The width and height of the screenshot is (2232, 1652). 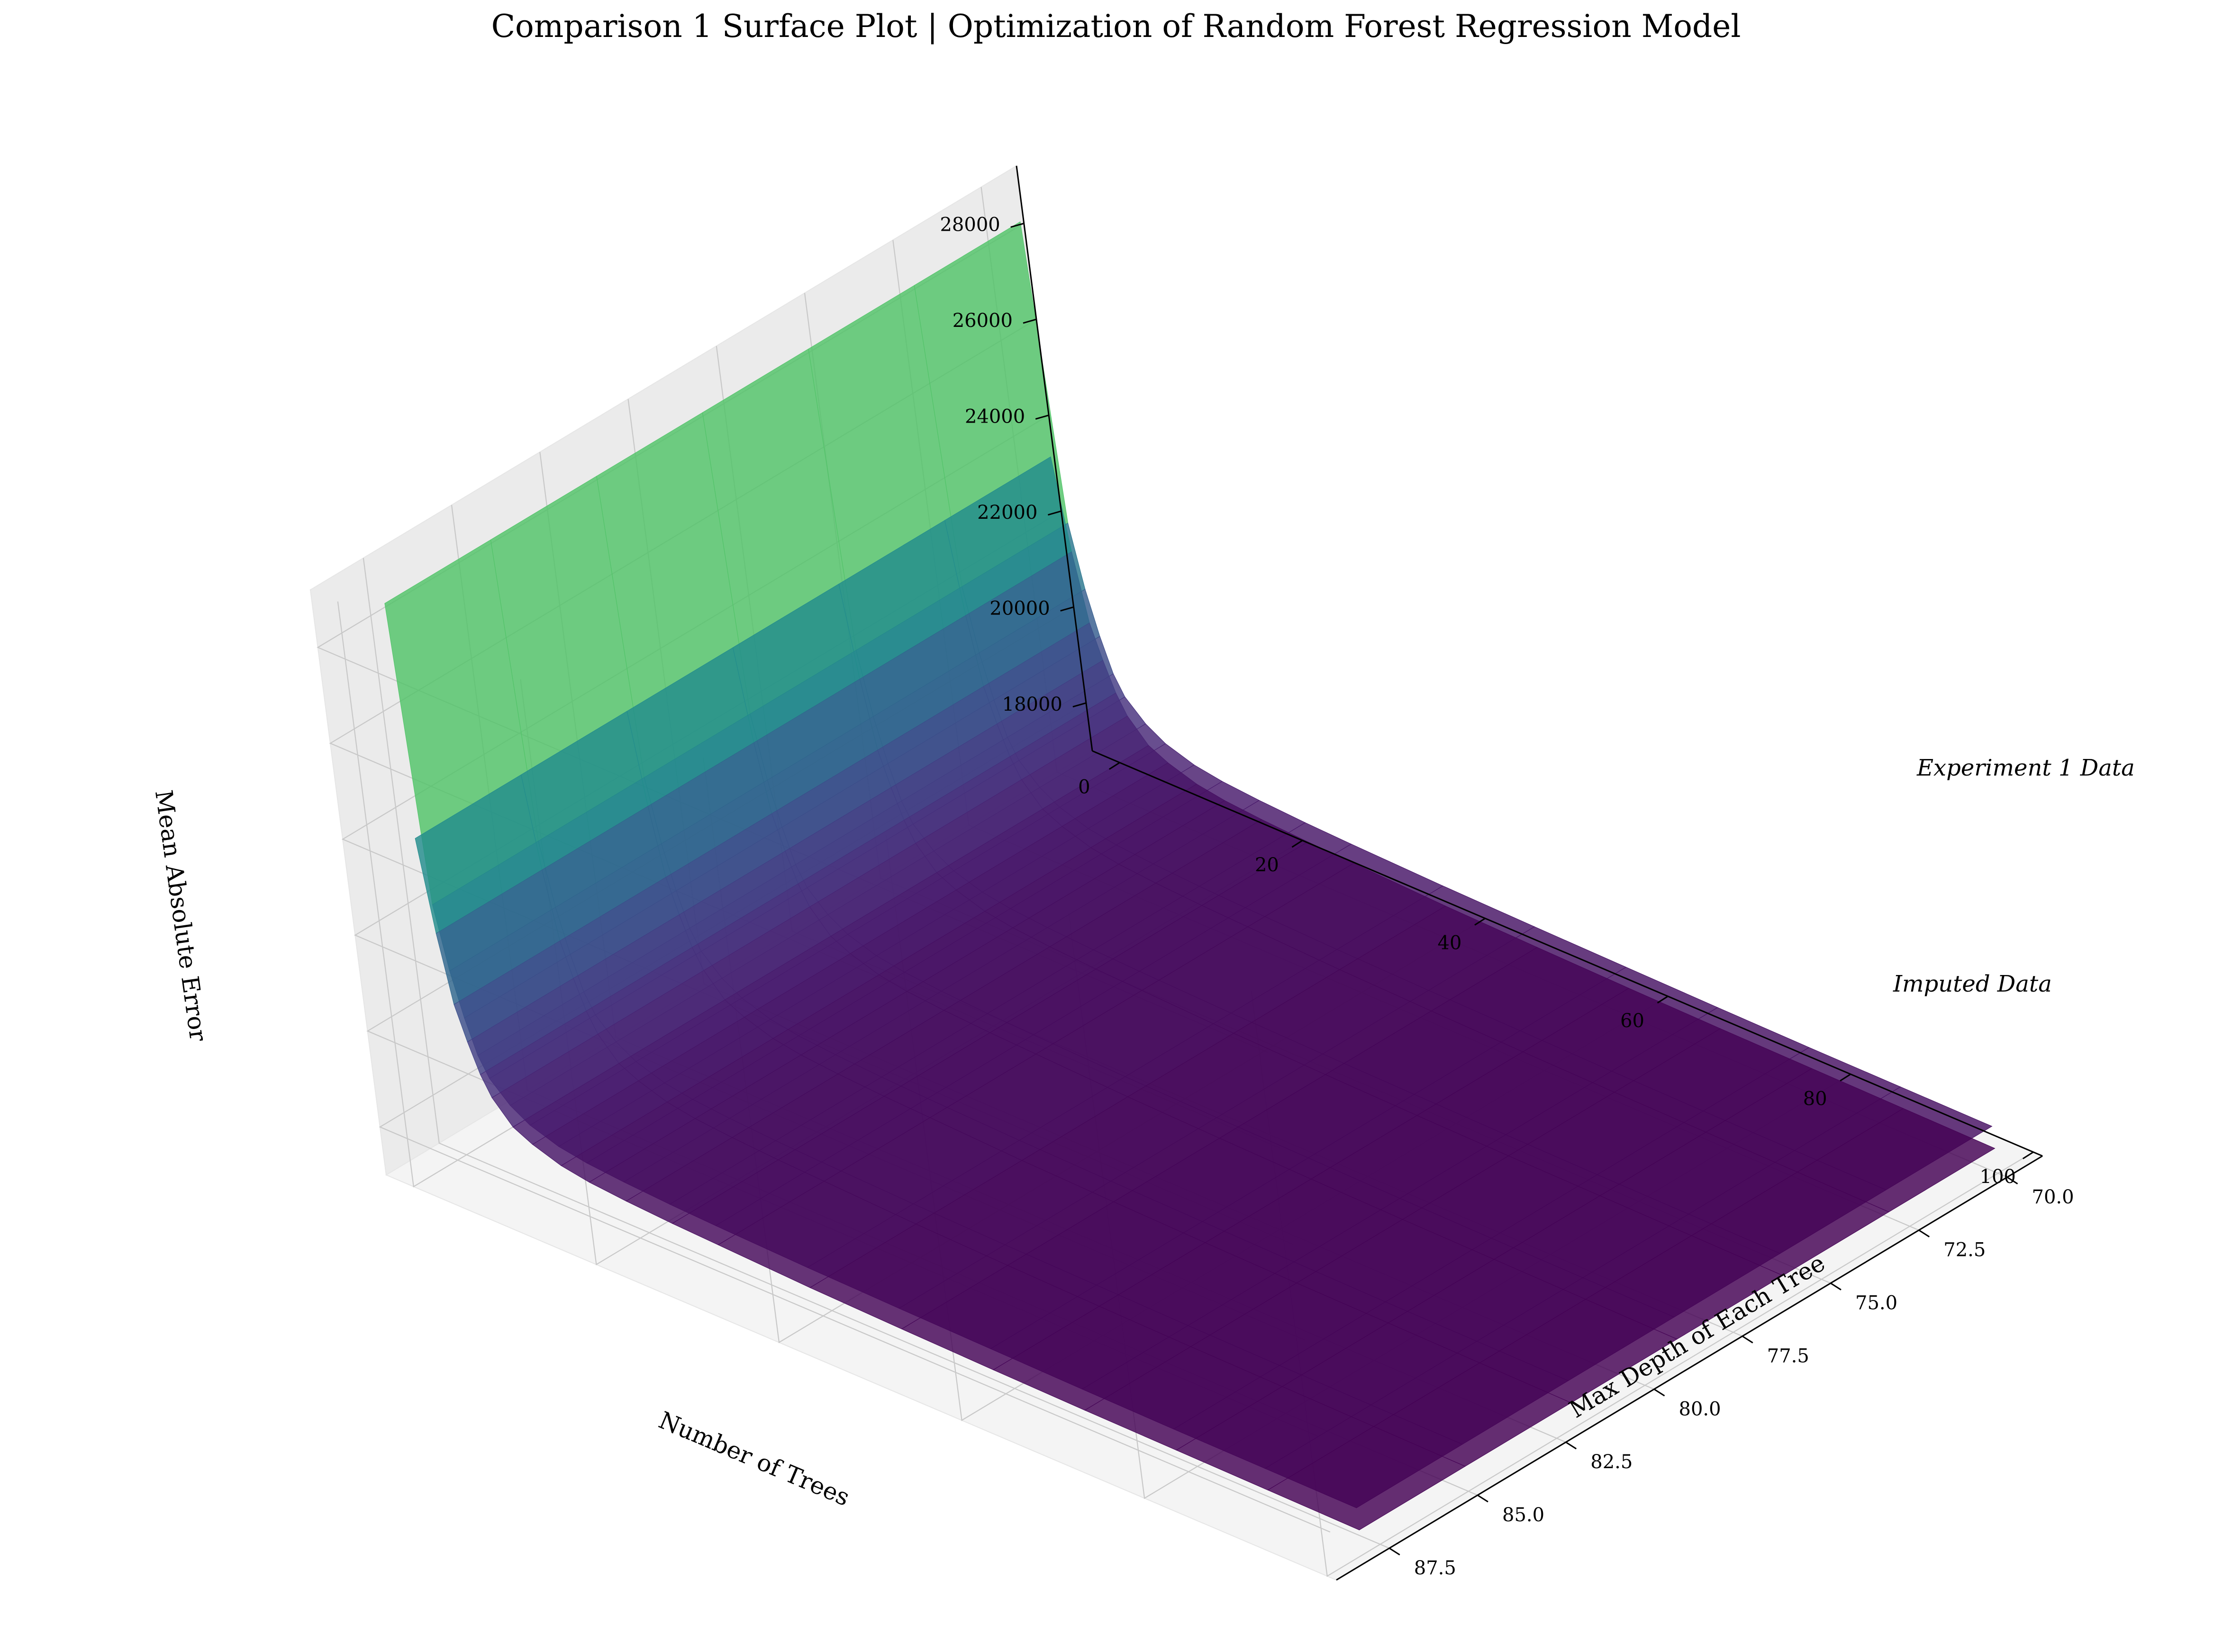 What do you see at coordinates (1366, 1478) in the screenshot?
I see `surface-patch` at bounding box center [1366, 1478].